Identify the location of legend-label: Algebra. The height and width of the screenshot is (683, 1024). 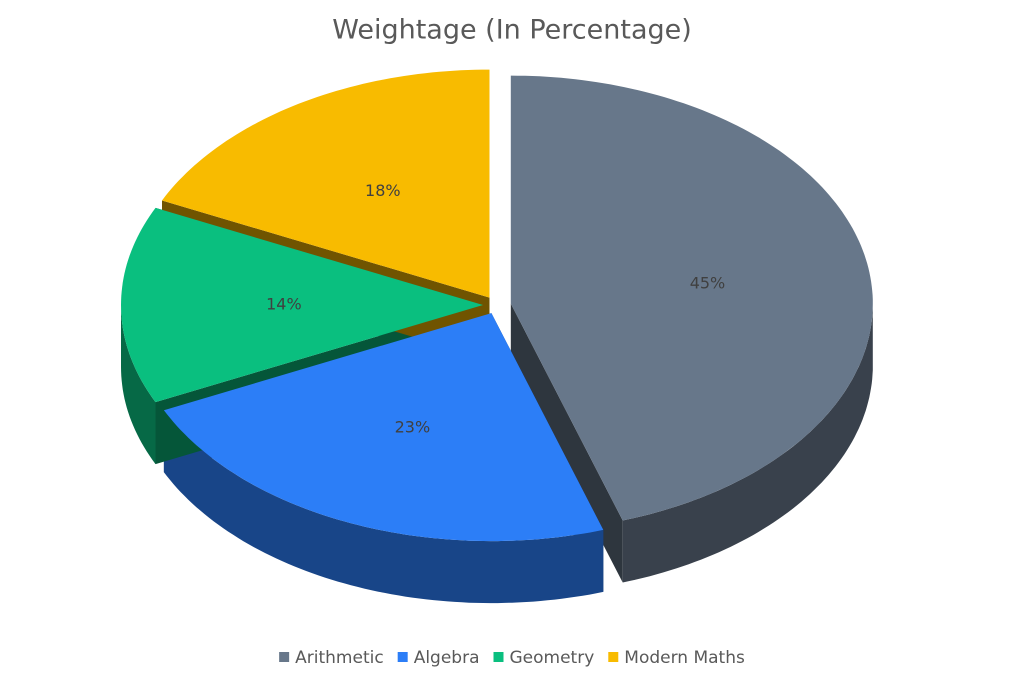
(447, 658).